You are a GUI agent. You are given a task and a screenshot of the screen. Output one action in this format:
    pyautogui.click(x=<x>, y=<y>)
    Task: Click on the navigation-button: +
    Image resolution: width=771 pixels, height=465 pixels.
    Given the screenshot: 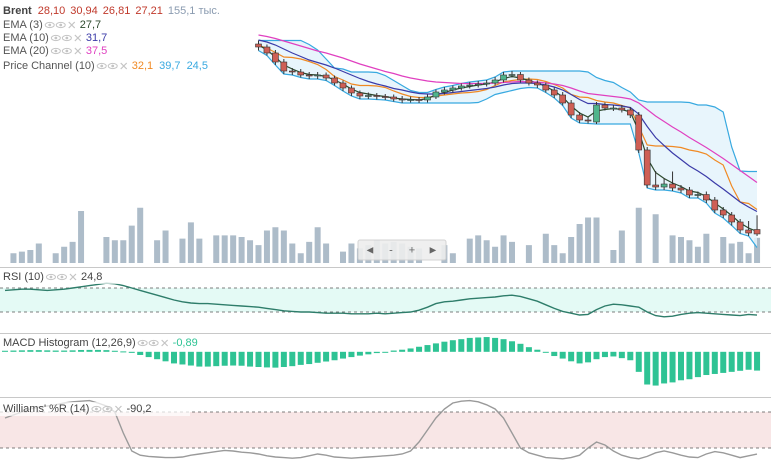 What is the action you would take?
    pyautogui.click(x=412, y=250)
    